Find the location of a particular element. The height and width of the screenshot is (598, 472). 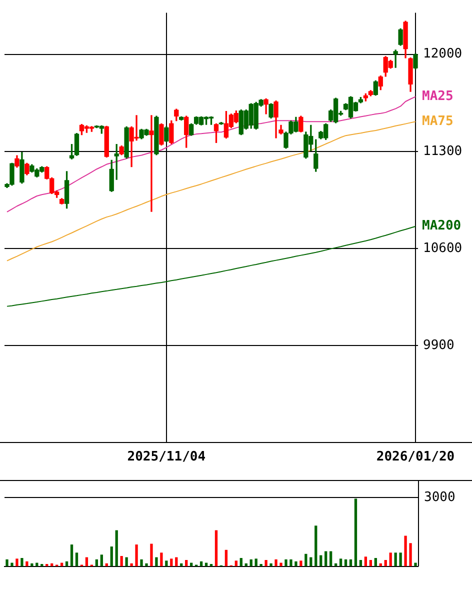

series-label: MA75 is located at coordinates (438, 121).